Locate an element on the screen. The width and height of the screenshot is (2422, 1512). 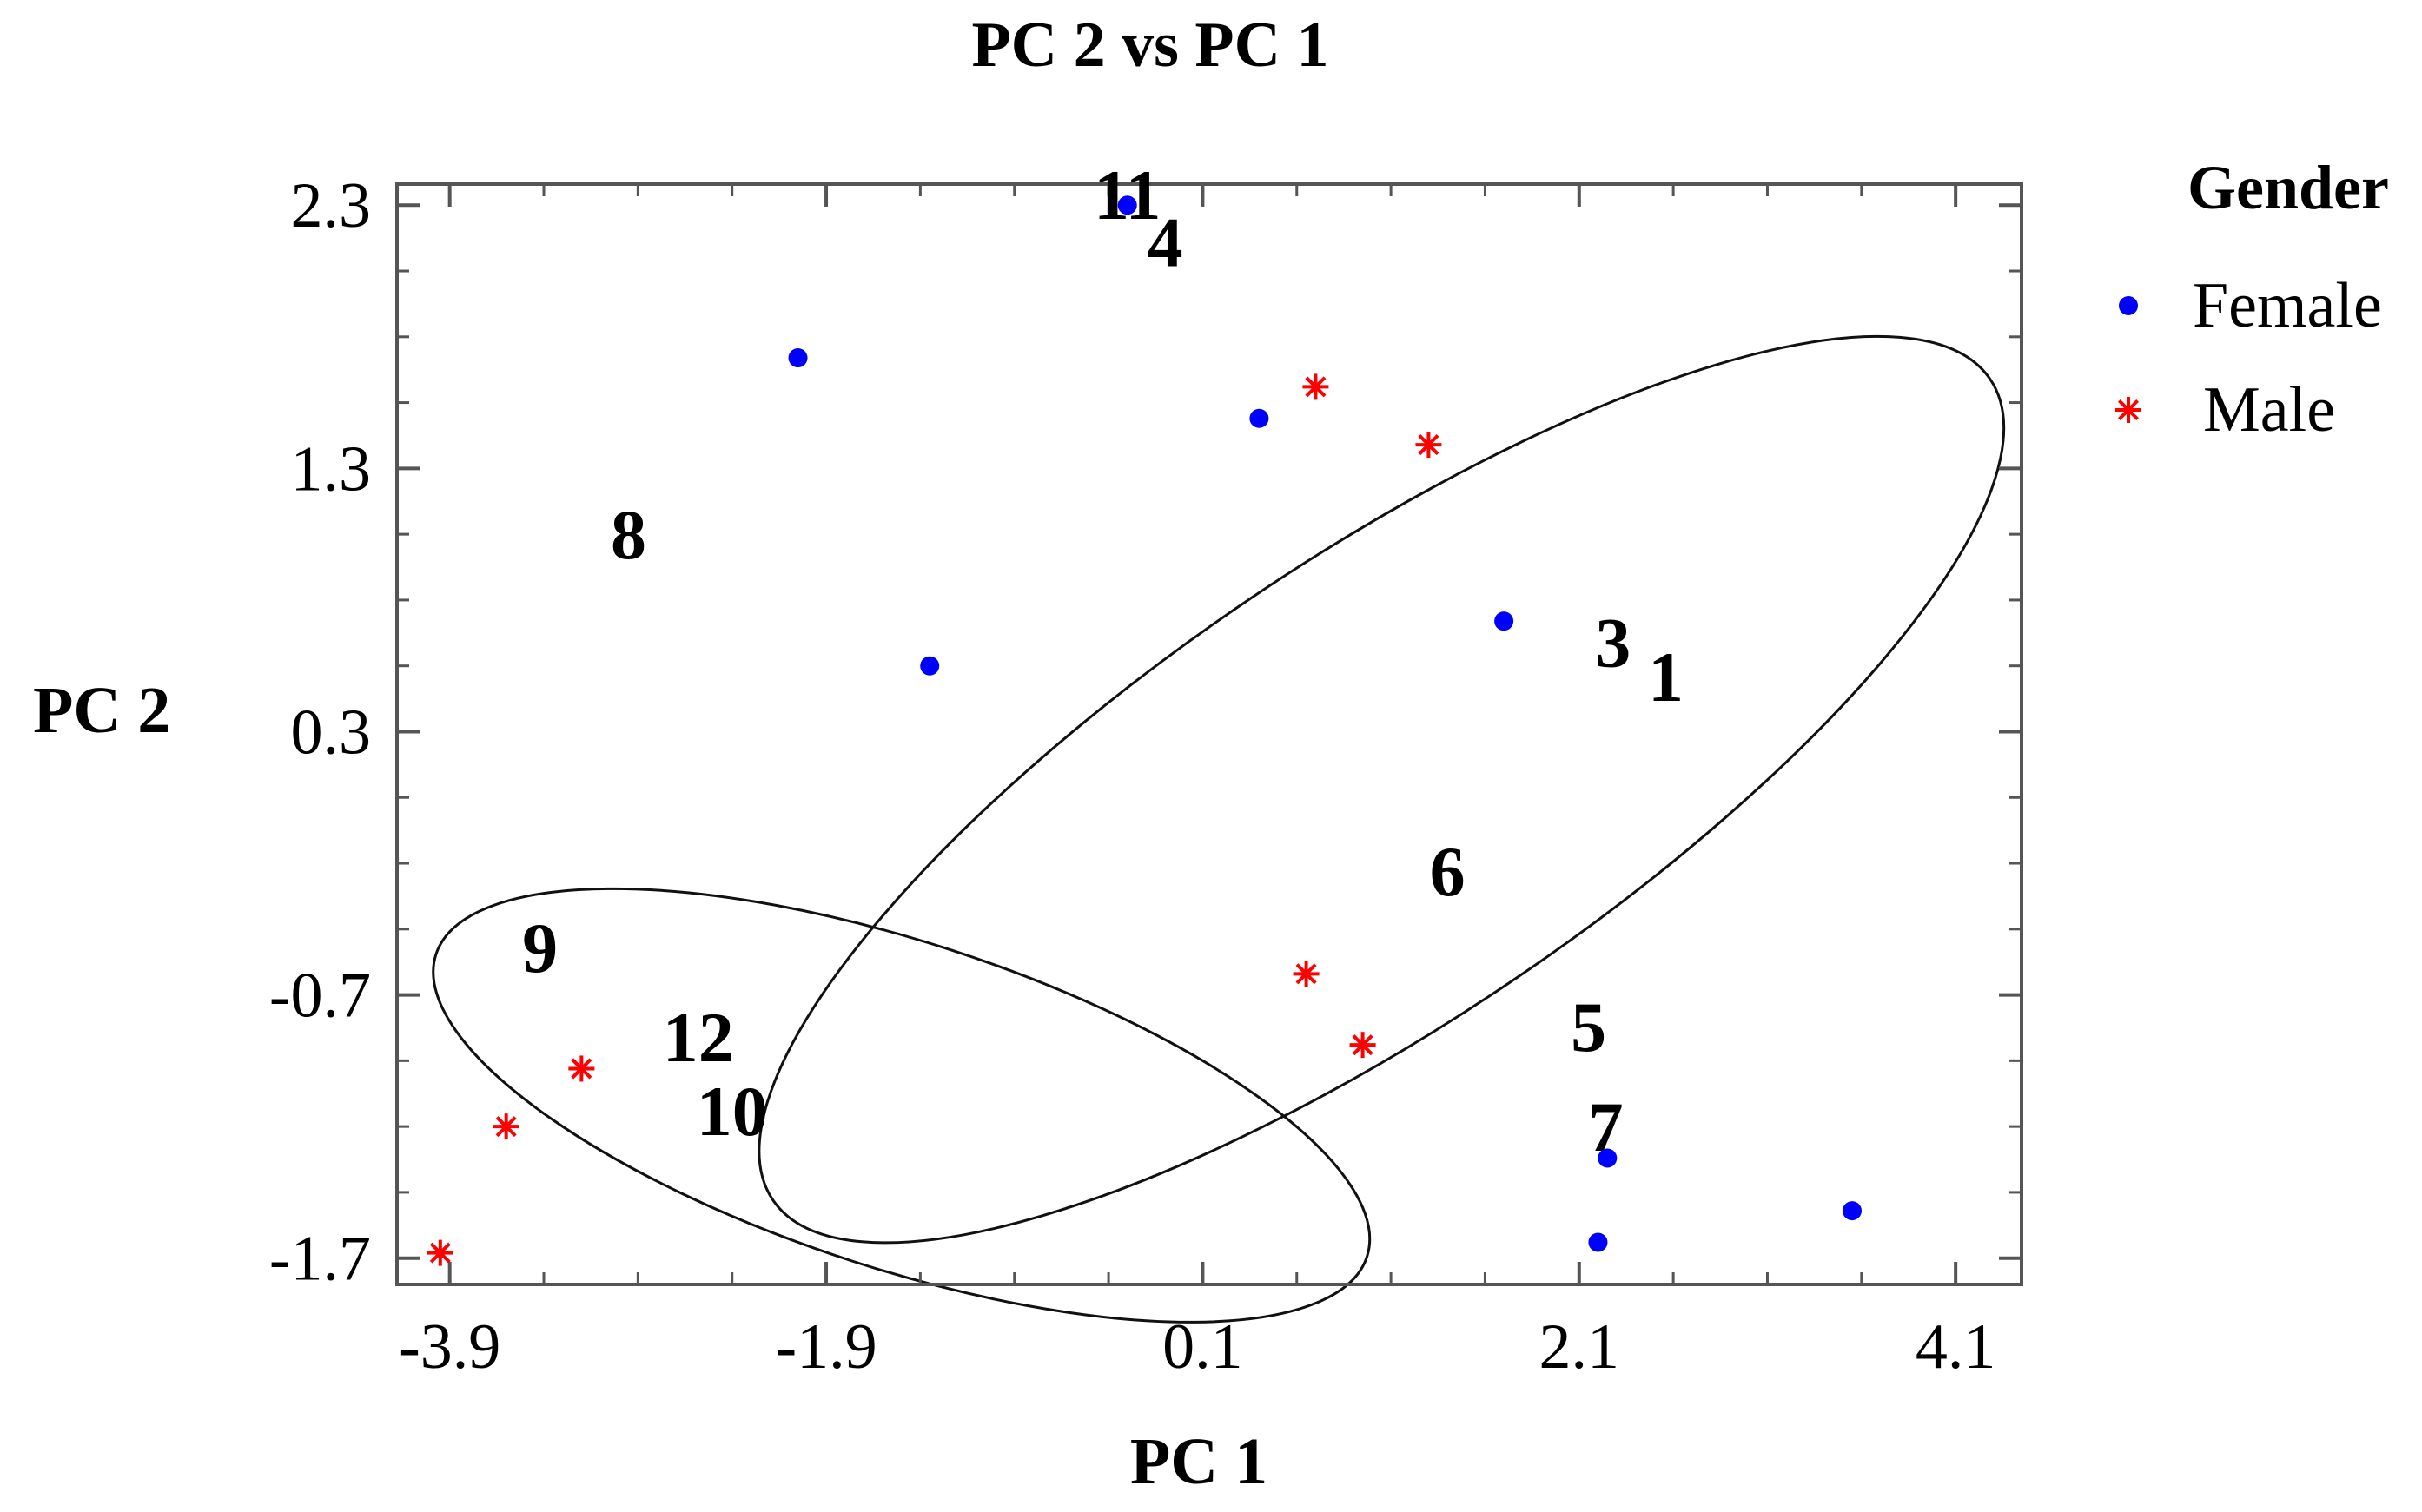
legend-marker-female is located at coordinates (2128, 305).